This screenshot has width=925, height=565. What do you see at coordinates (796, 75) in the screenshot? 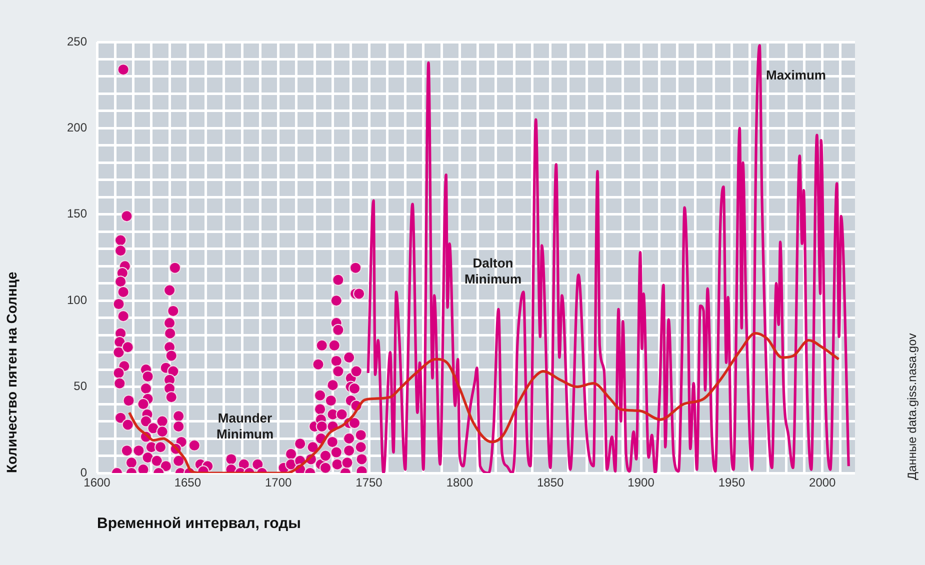
I see `annotation: Maximum` at bounding box center [796, 75].